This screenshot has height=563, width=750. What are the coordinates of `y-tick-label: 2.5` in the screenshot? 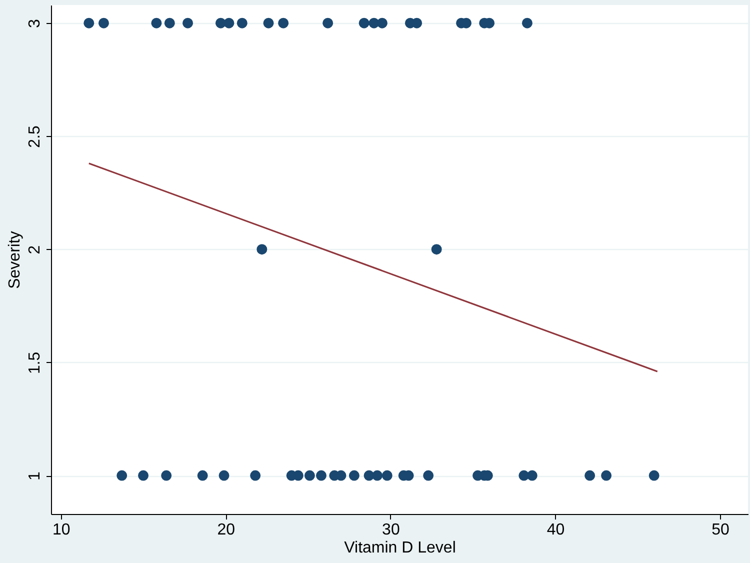 It's located at (35, 136).